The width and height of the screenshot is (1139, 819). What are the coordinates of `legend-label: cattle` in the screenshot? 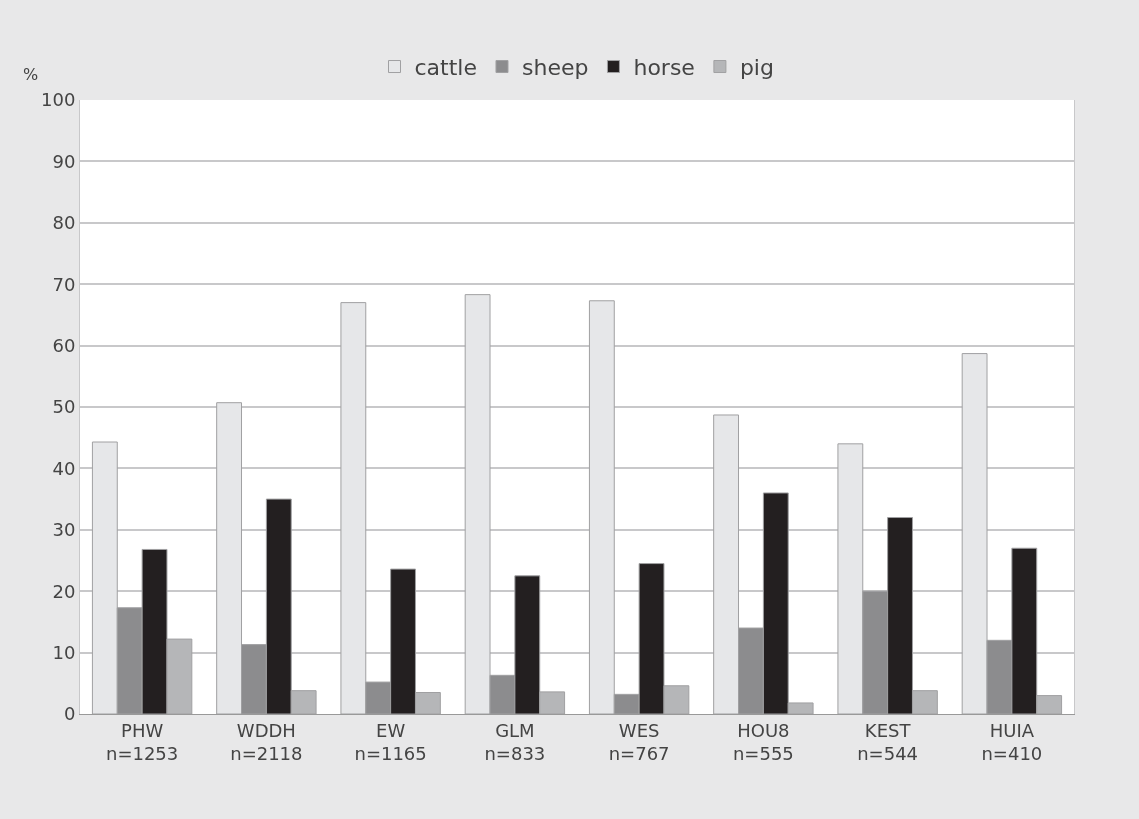 It's located at (445, 68).